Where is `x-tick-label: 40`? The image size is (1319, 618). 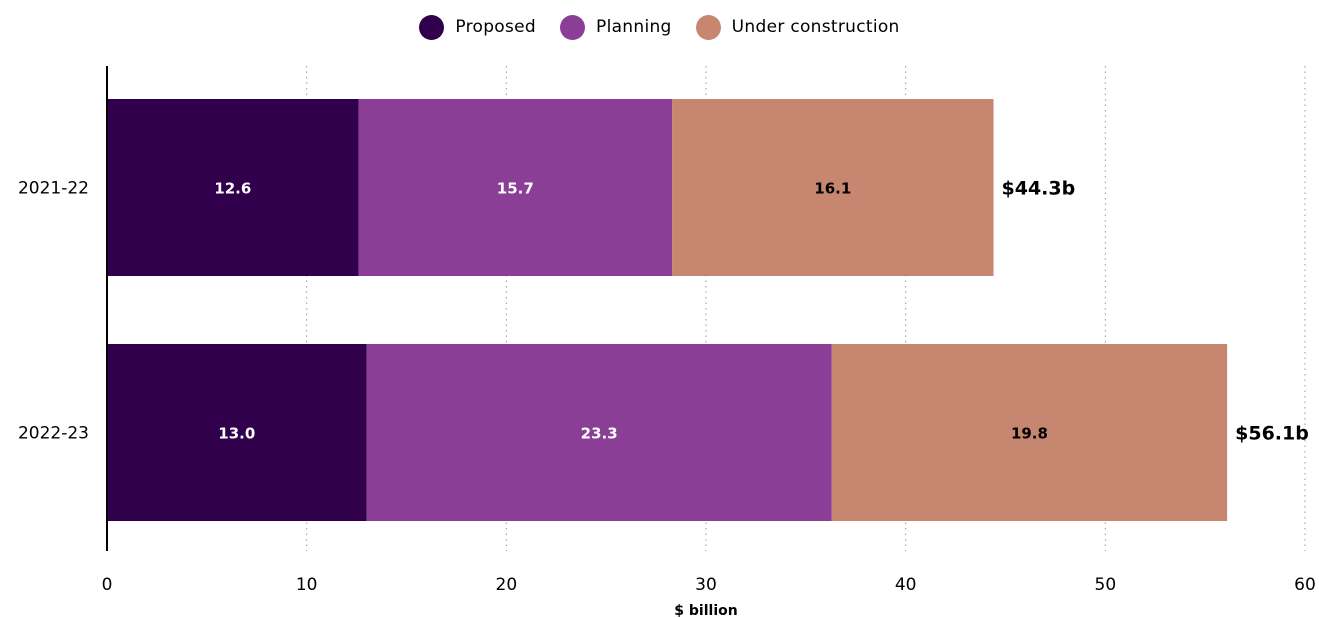
x-tick-label: 40 is located at coordinates (906, 585).